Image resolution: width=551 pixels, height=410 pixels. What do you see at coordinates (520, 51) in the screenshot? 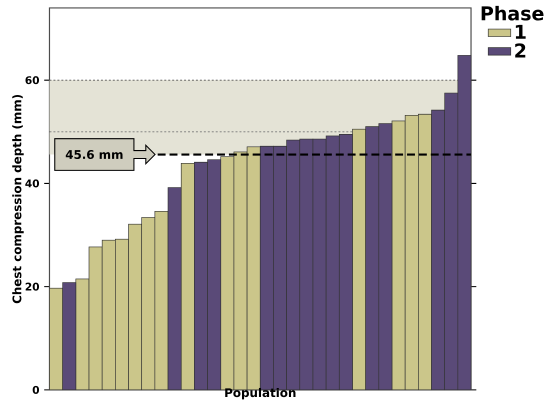
I see `legend-label: 2` at bounding box center [520, 51].